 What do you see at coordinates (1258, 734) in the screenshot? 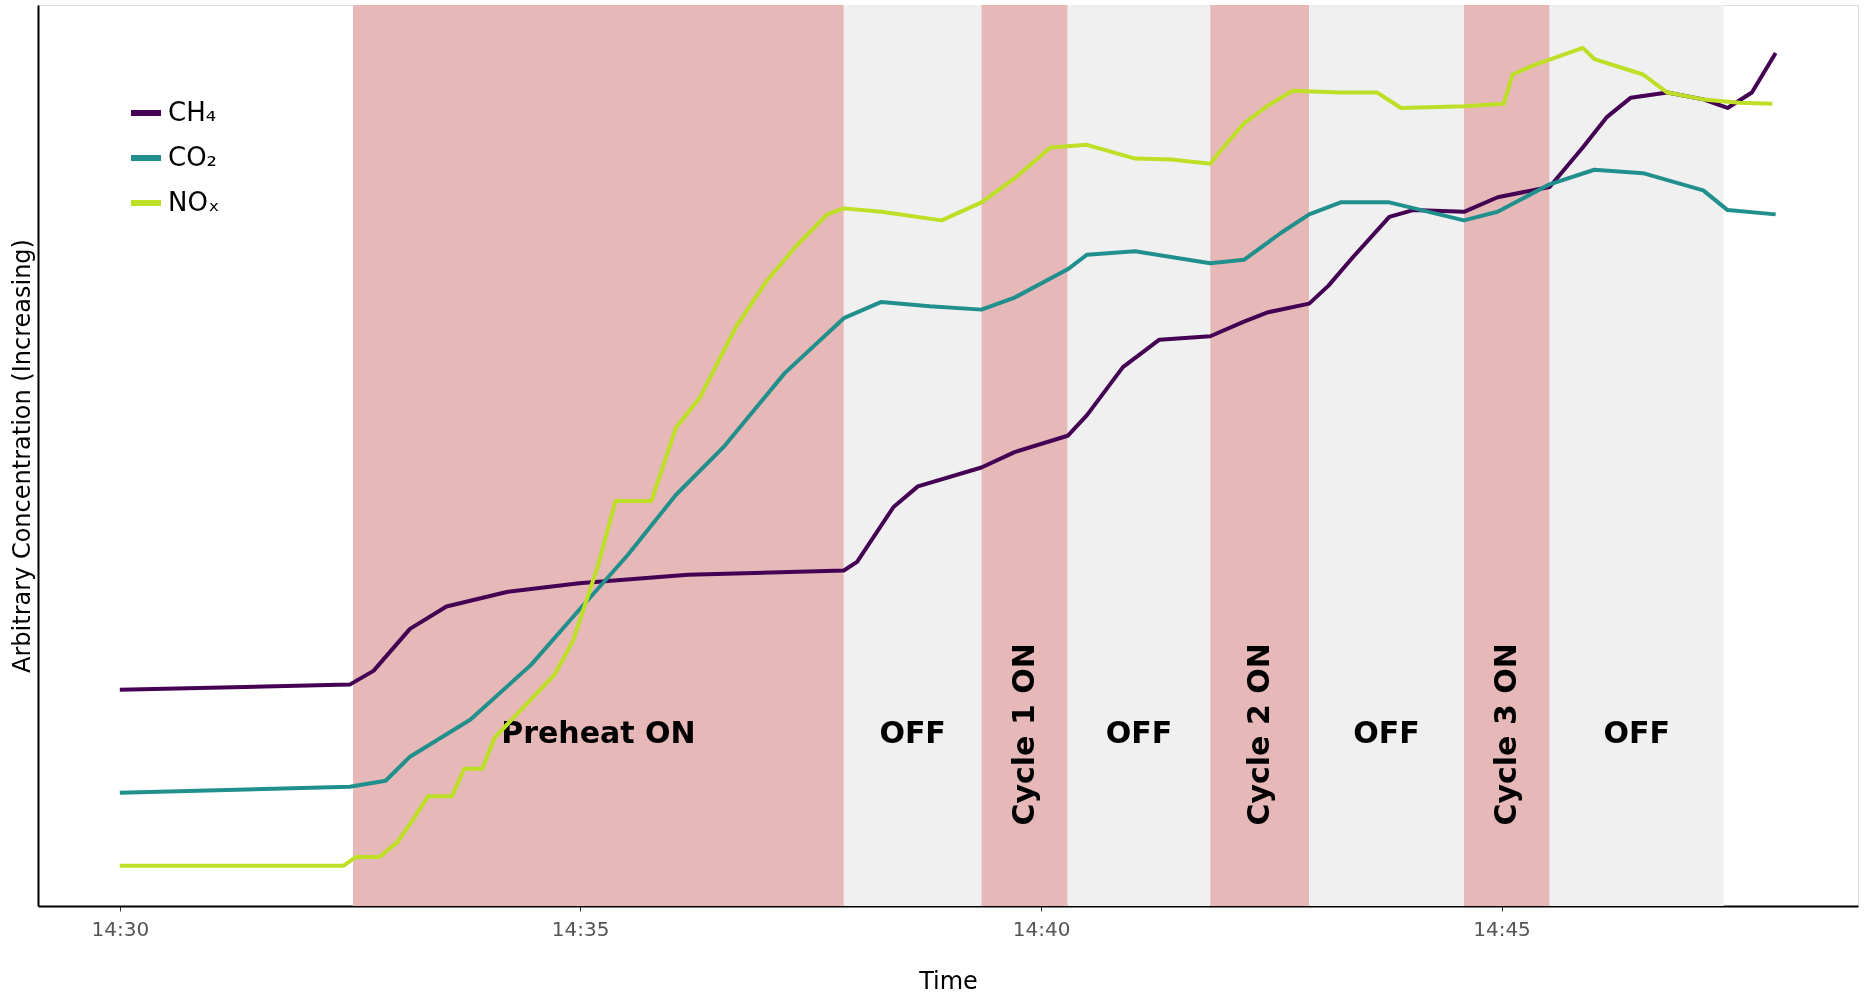
I see `band-label: Cycle 2 ON` at bounding box center [1258, 734].